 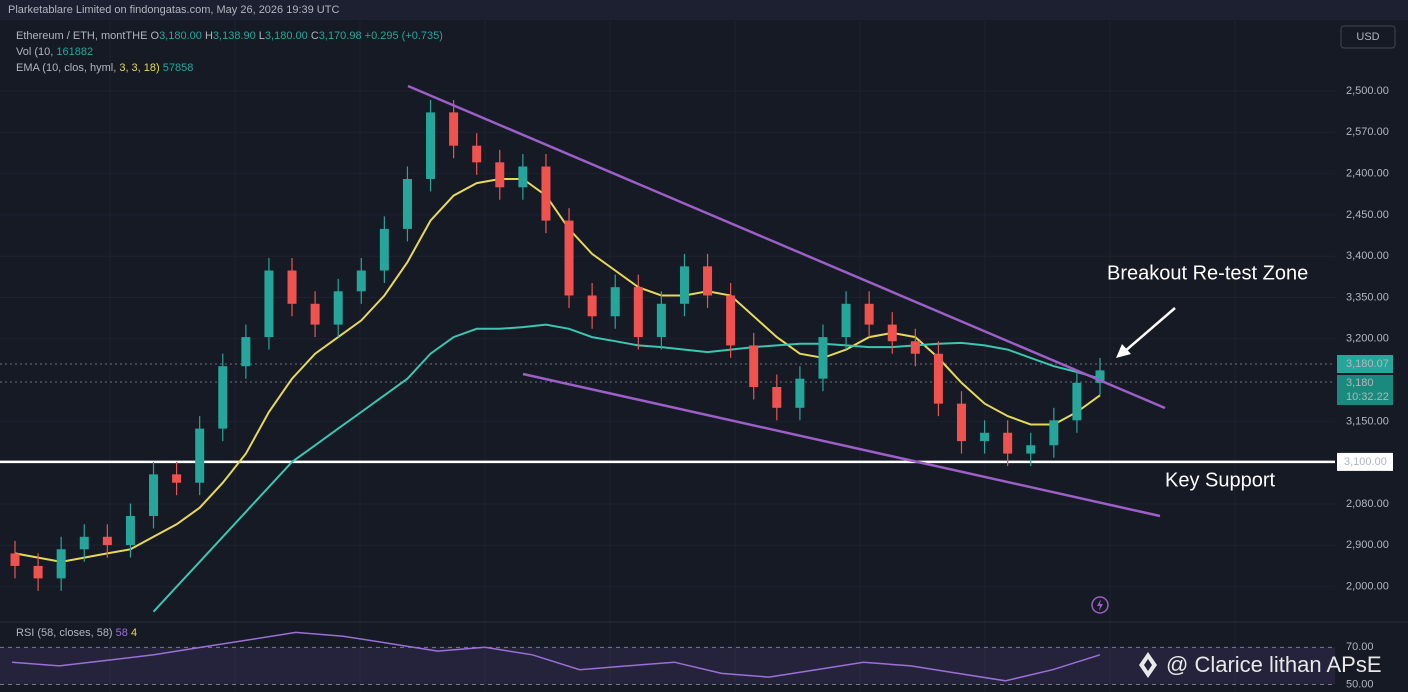 I want to click on ohlc-key: H, so click(x=209, y=36).